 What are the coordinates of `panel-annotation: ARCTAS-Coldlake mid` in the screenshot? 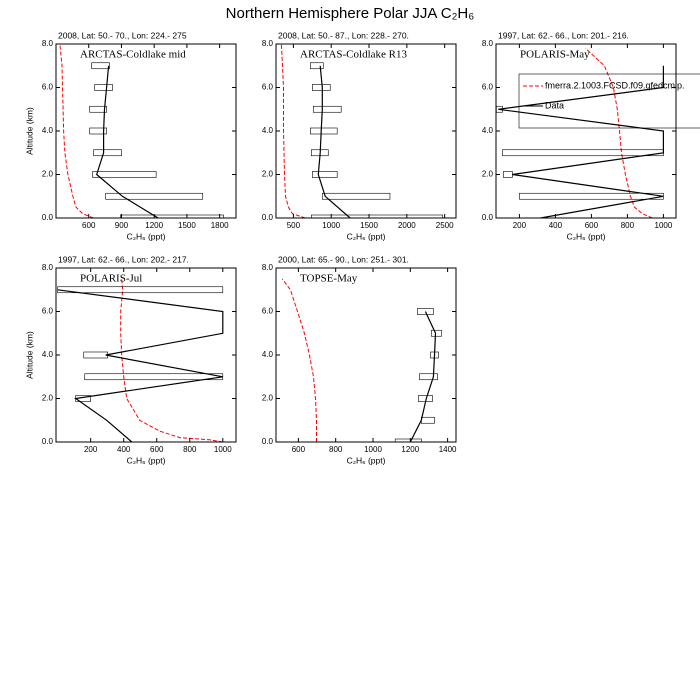 It's located at (133, 55).